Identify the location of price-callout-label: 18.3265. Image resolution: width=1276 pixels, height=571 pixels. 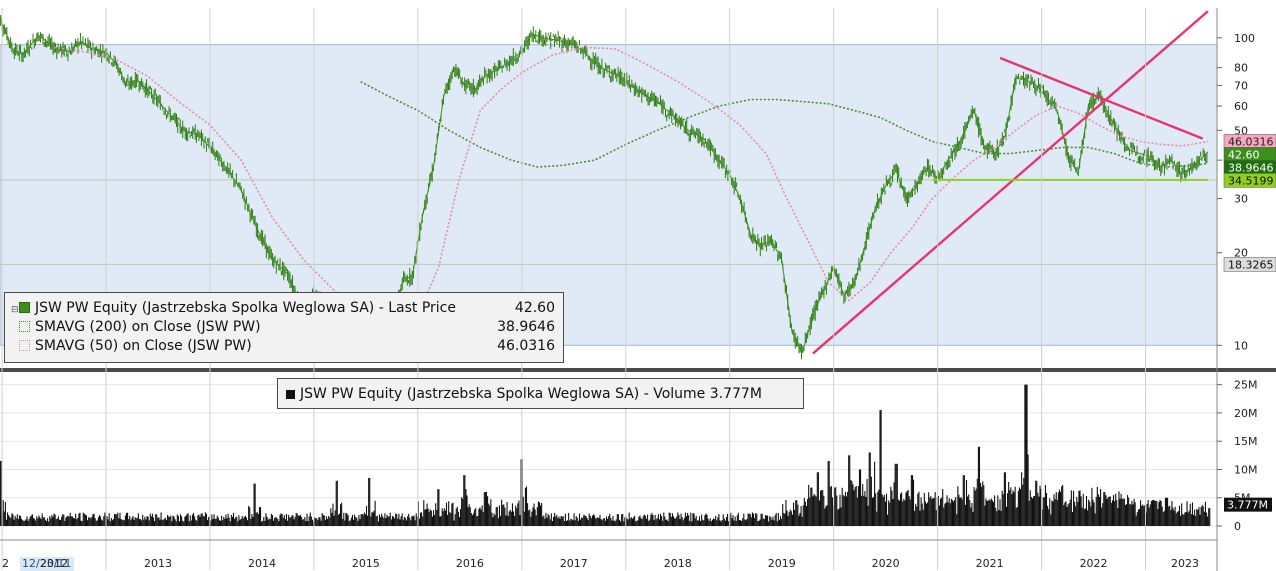
(1251, 264).